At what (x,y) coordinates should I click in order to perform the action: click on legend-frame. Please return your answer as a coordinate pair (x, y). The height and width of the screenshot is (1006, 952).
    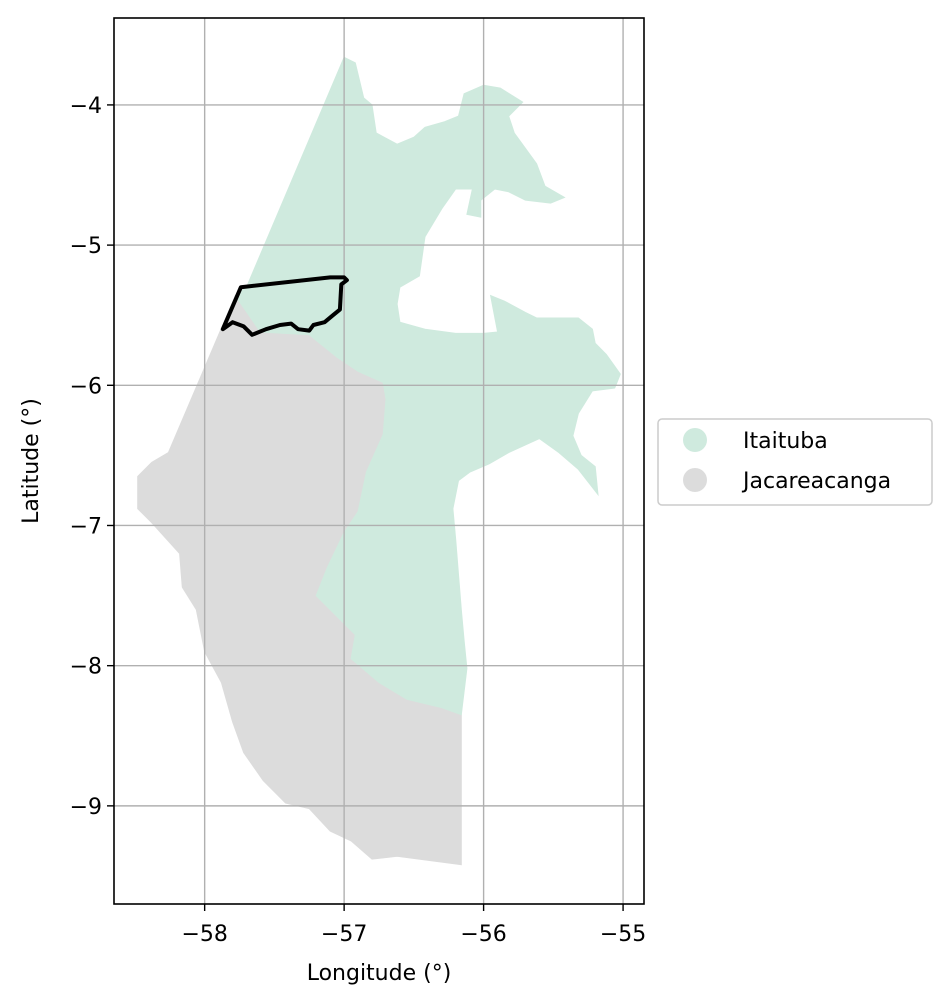
    Looking at the image, I should click on (795, 462).